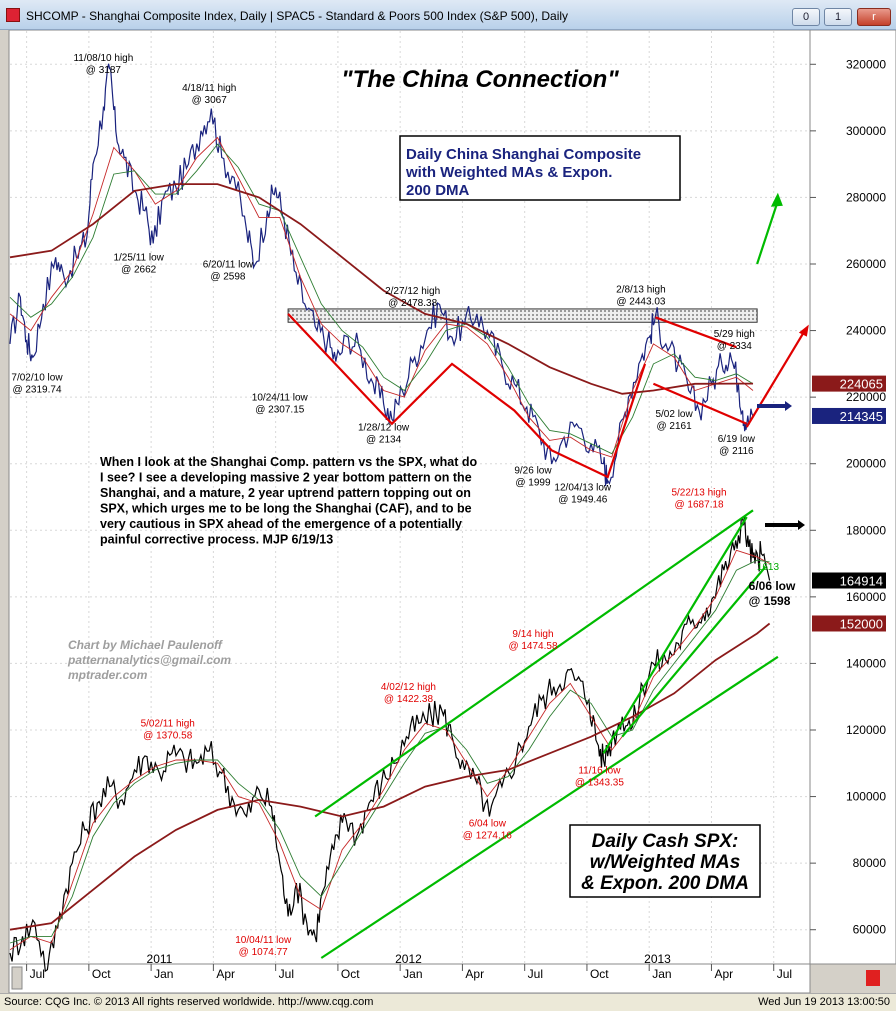 The width and height of the screenshot is (896, 1011). I want to click on year-label: 2012, so click(408, 959).